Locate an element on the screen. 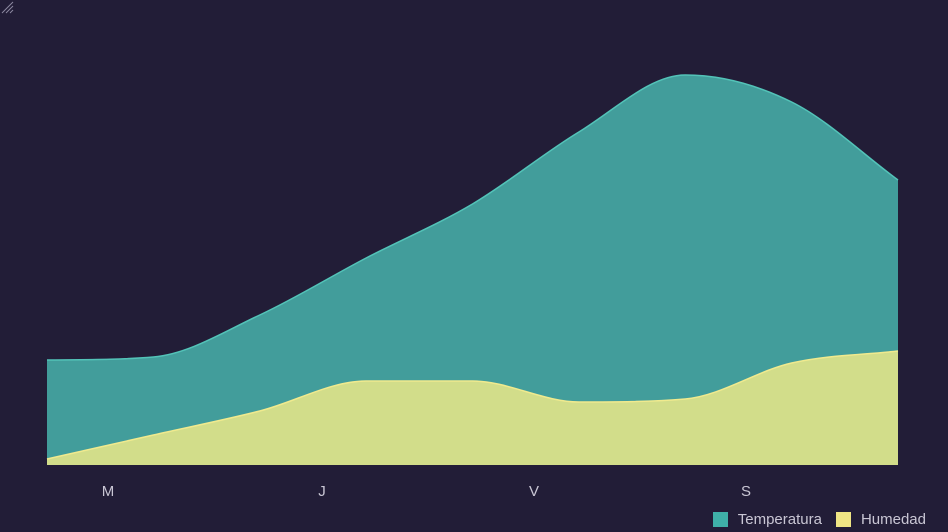 This screenshot has height=532, width=948. legend: Temperatura Humedad is located at coordinates (819, 519).